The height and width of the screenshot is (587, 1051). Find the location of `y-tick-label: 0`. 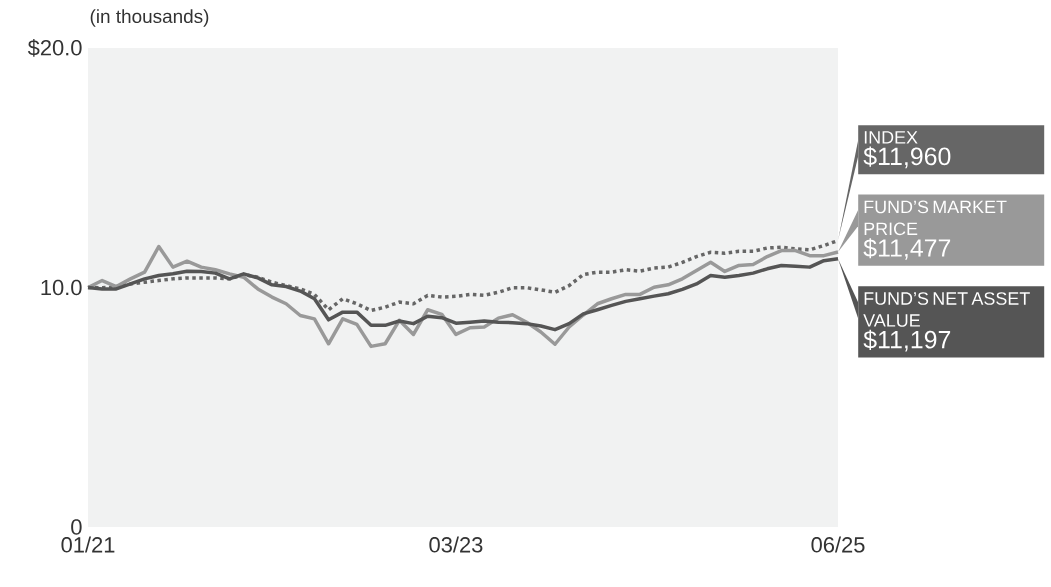

y-tick-label: 0 is located at coordinates (76, 527).